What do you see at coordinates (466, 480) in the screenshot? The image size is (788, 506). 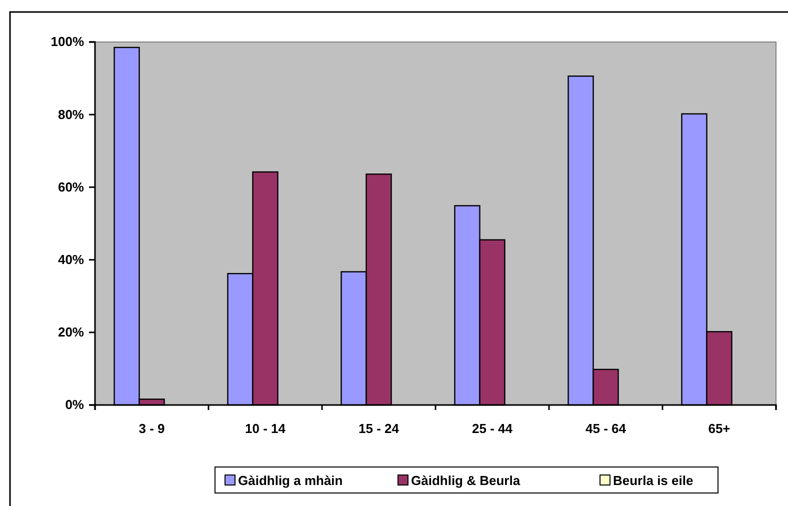 I see `legend-label: Gàidhlig & Beurla` at bounding box center [466, 480].